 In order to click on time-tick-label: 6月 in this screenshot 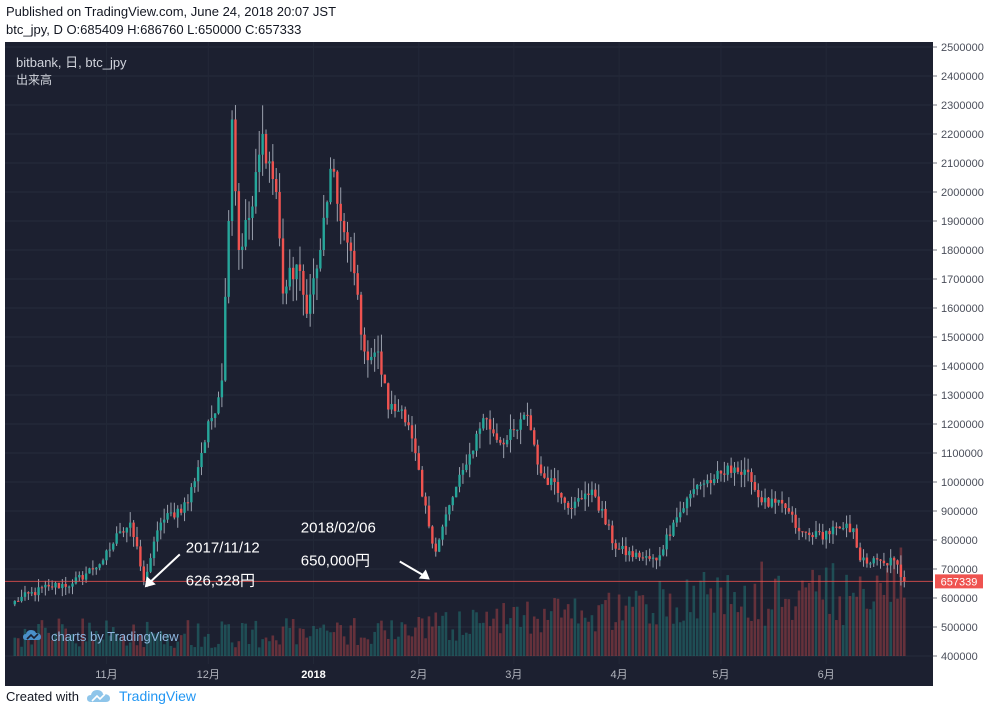, I will do `click(826, 675)`.